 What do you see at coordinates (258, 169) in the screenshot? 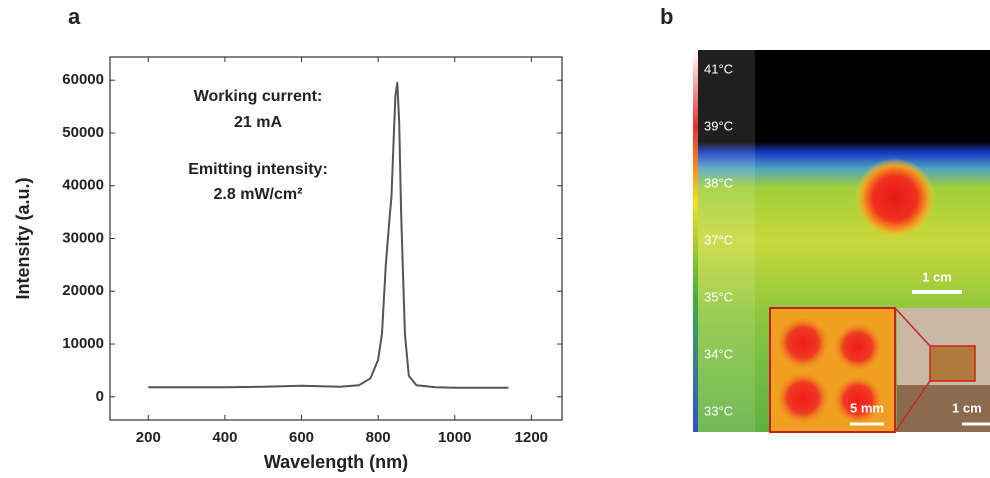
I see `annotation: Emitting intensity:` at bounding box center [258, 169].